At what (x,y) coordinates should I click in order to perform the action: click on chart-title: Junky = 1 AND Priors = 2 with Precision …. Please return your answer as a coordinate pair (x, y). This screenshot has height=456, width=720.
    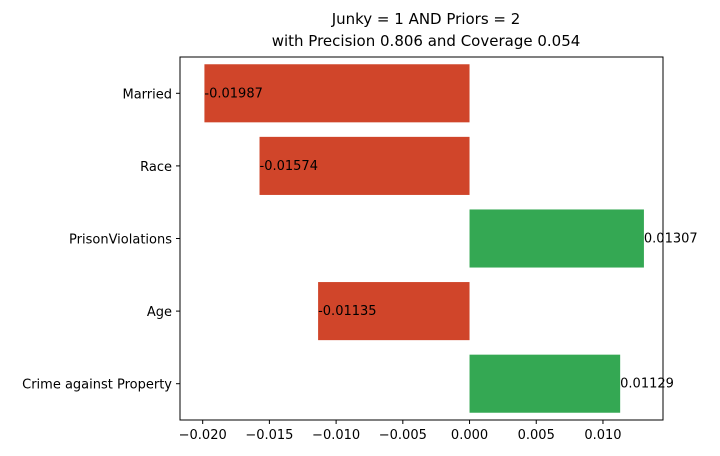
    Looking at the image, I should click on (426, 30).